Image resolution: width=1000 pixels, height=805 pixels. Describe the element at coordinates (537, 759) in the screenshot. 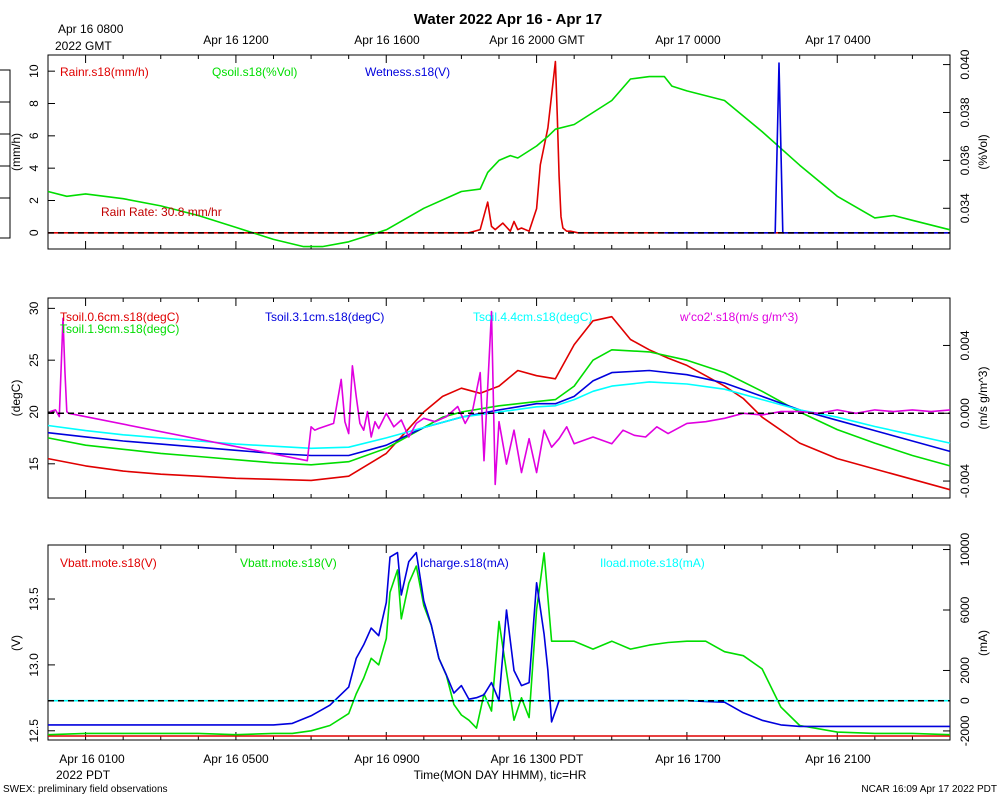

I see `pdt-tick-label: Apr 16 1300 PDT` at that location.